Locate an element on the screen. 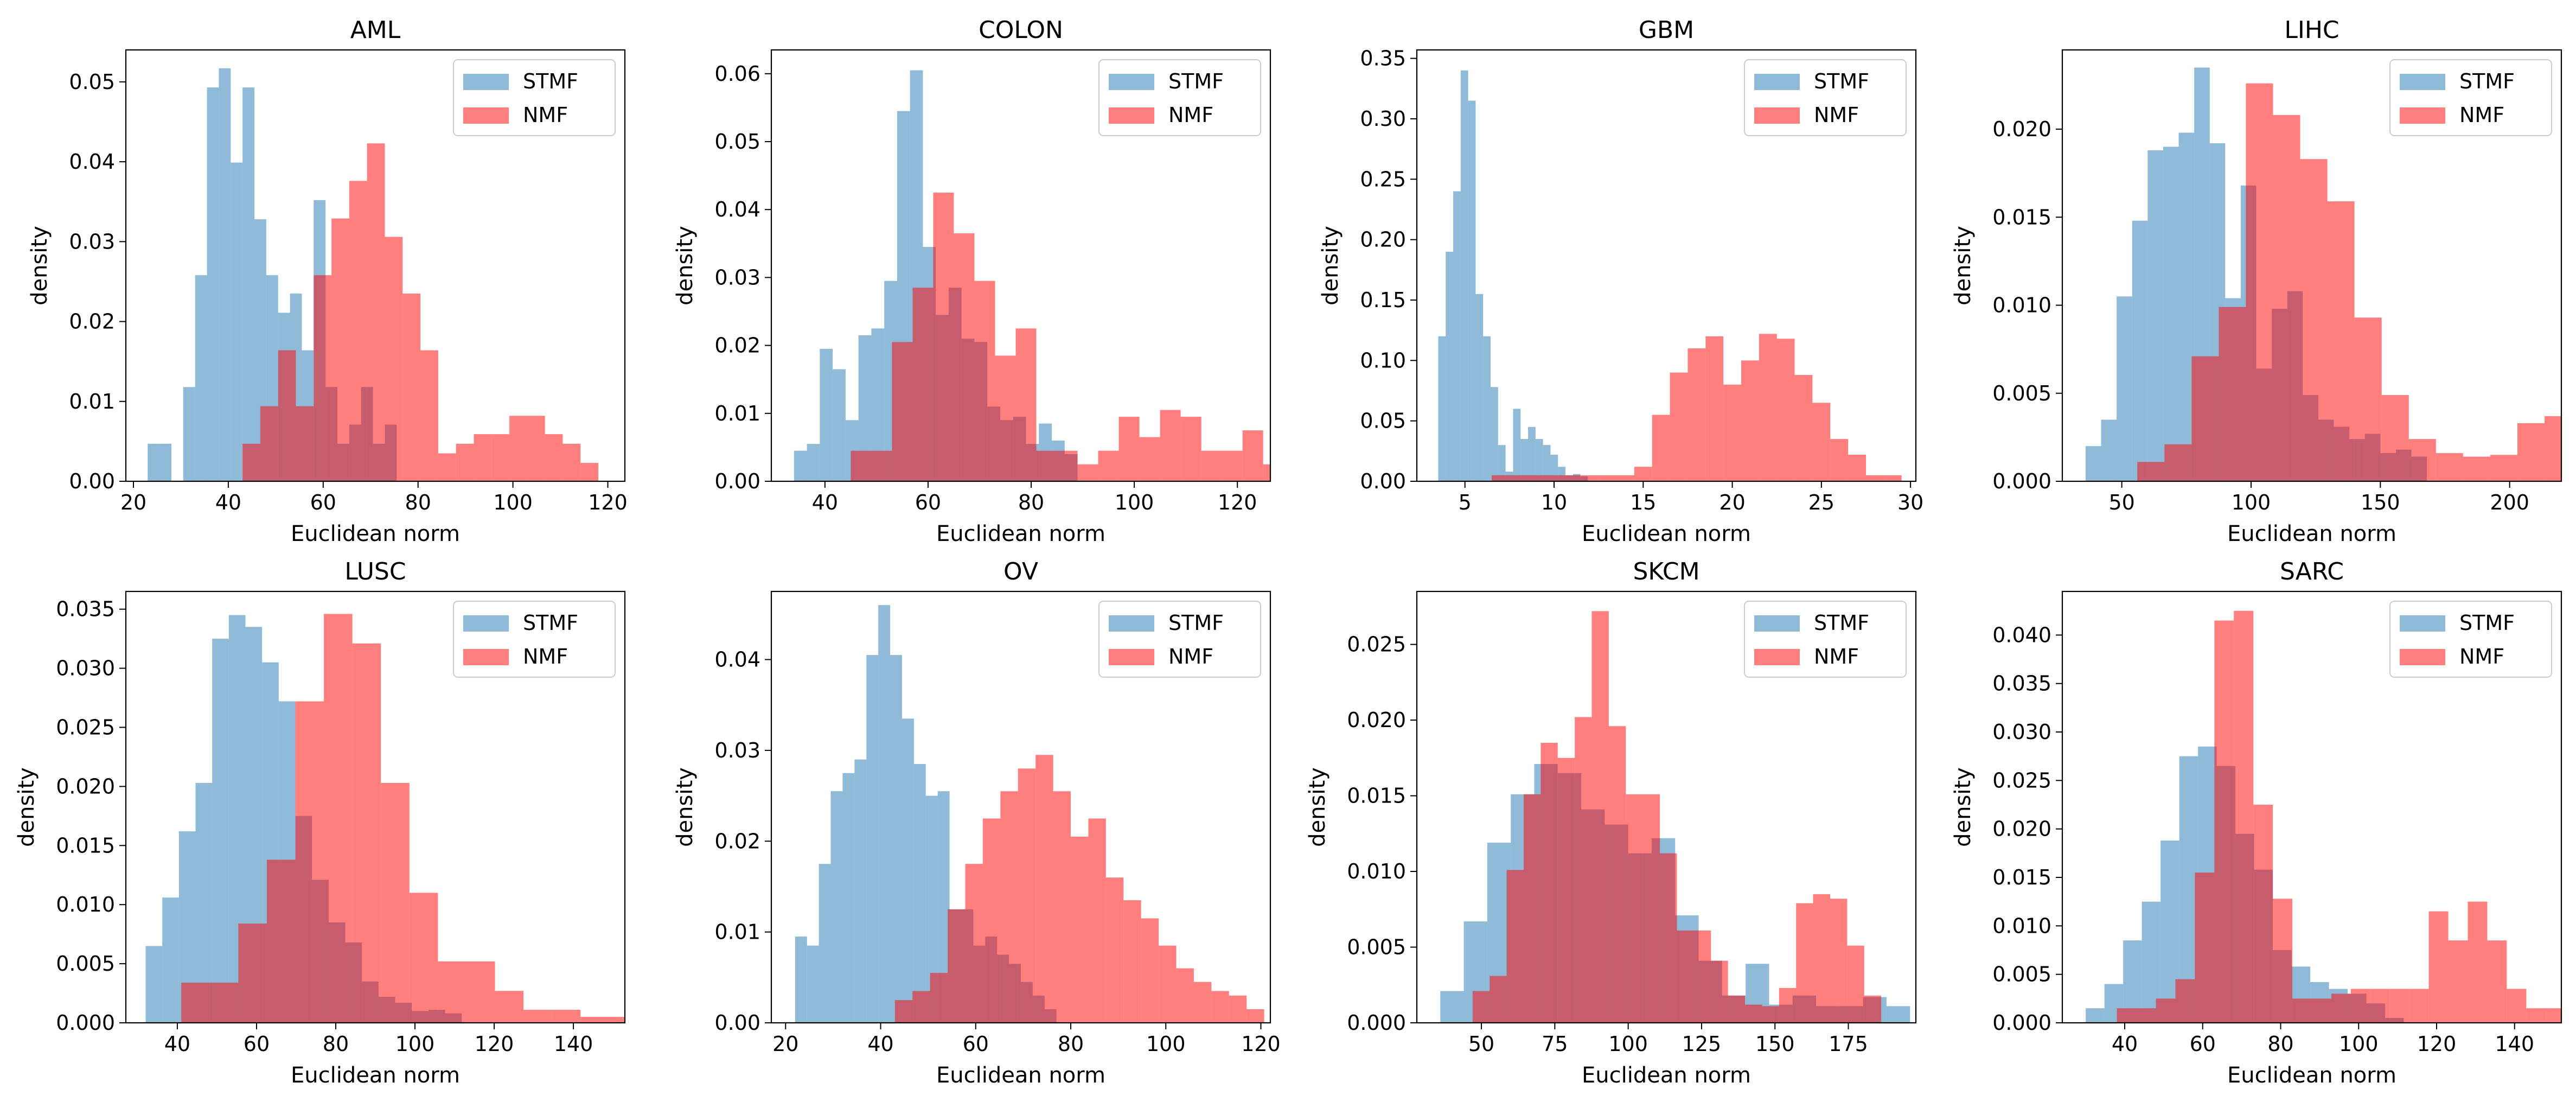 The height and width of the screenshot is (1108, 2576). subplot-title: COLON is located at coordinates (1021, 30).